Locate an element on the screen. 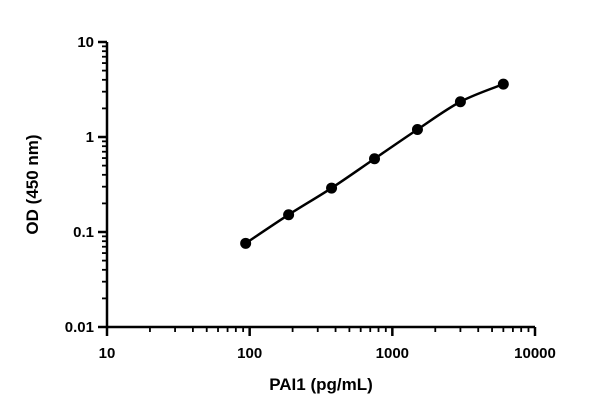 Image resolution: width=600 pixels, height=416 pixels. y-tick-label: 1 is located at coordinates (90, 137).